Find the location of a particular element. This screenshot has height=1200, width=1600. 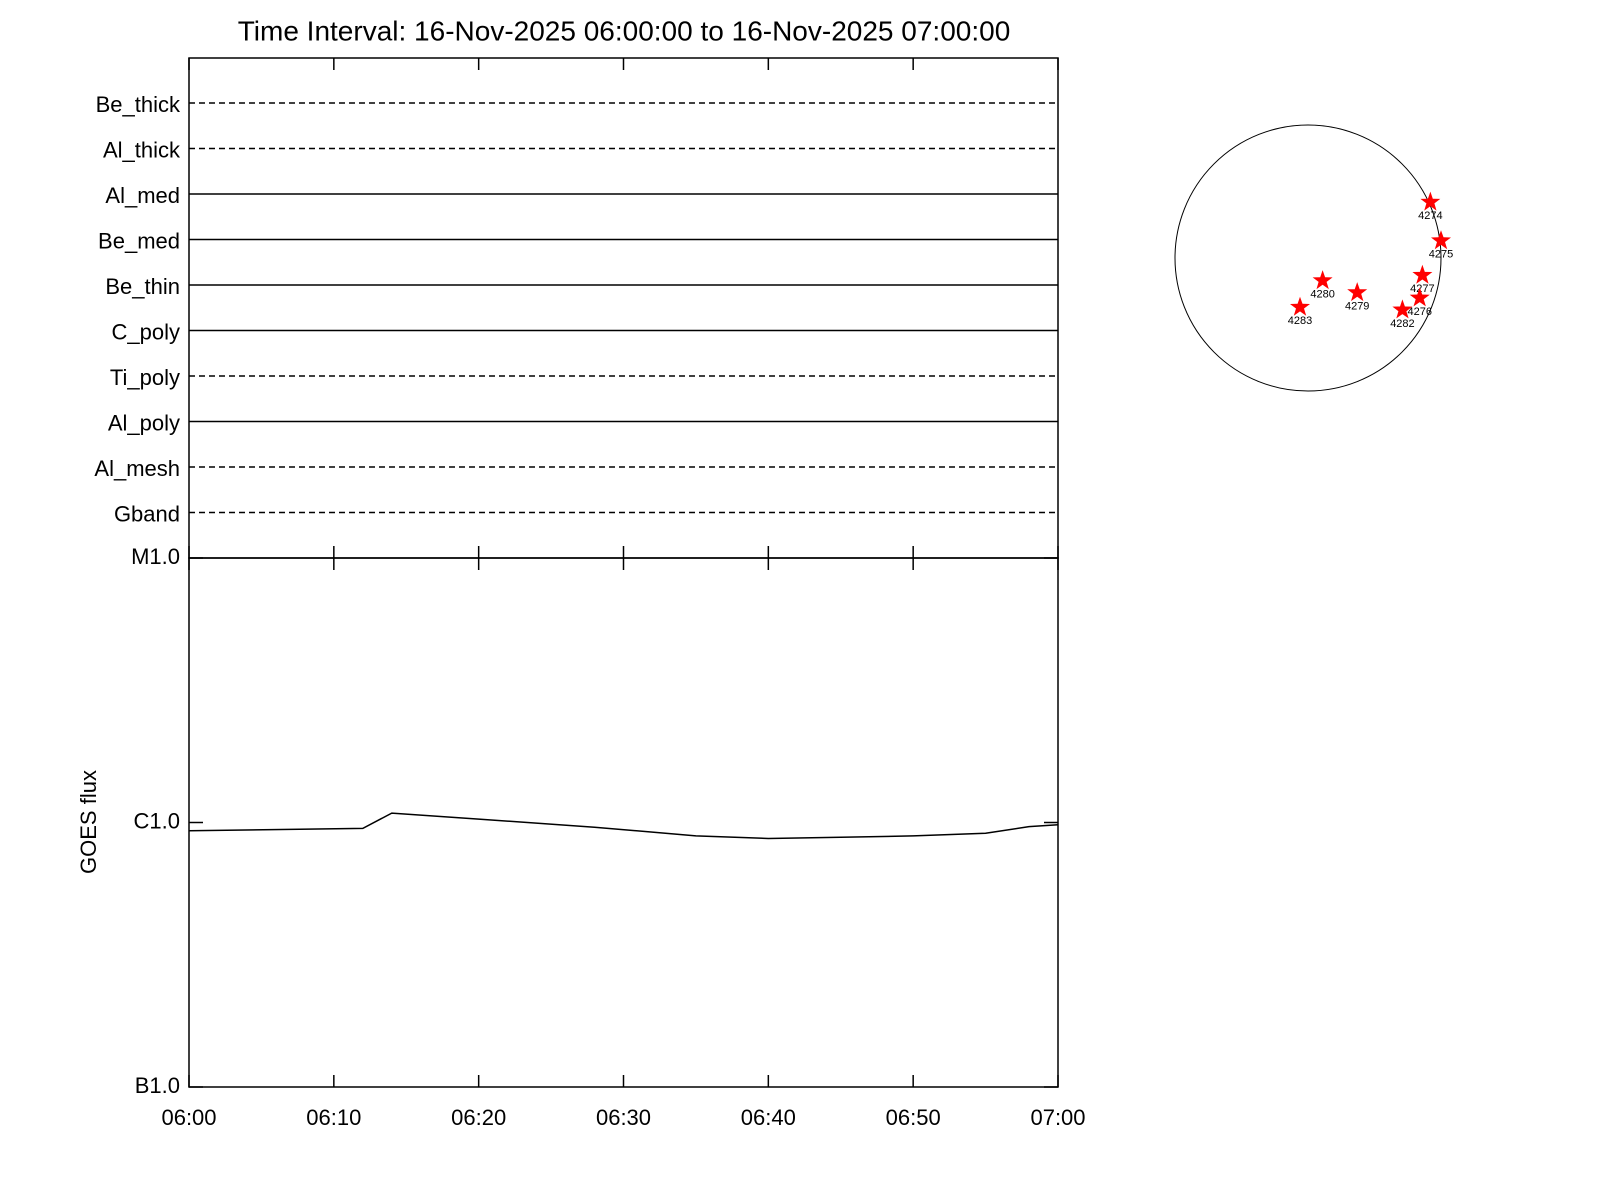

goes-flux-line is located at coordinates (623, 826).